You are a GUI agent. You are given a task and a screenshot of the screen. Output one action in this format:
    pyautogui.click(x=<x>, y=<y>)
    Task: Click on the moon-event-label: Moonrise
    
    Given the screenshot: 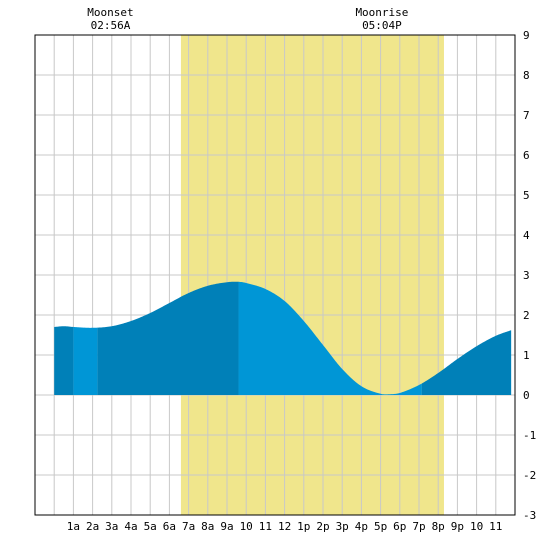 What is the action you would take?
    pyautogui.click(x=381, y=12)
    